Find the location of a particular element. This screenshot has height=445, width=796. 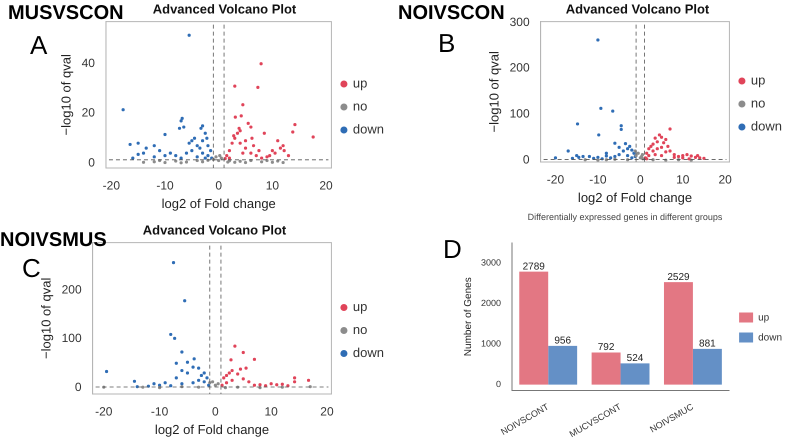

text: C is located at coordinates (31, 268).